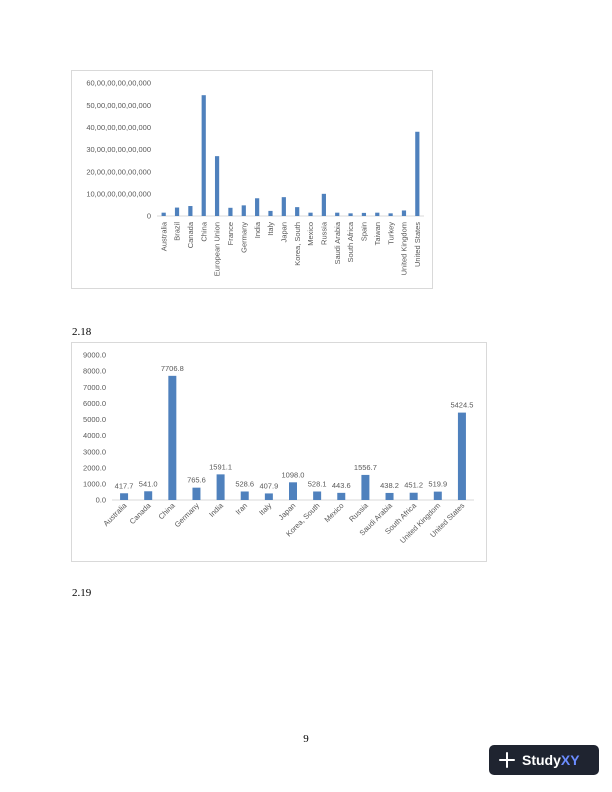  What do you see at coordinates (118, 193) in the screenshot?
I see `y-tick-label: 10,00,00,00,00,000` at bounding box center [118, 193].